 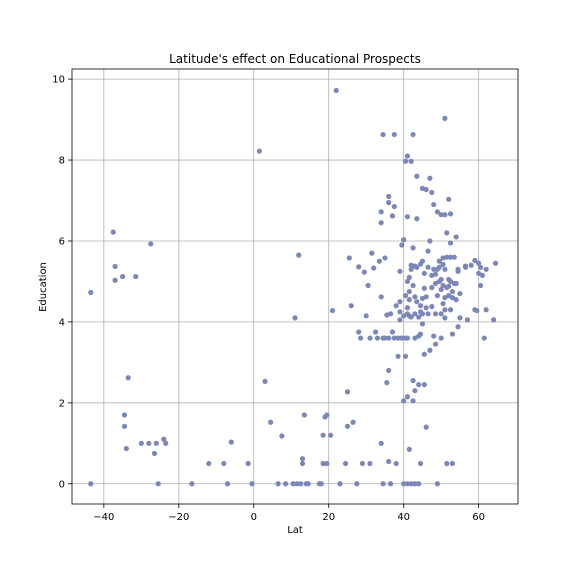 What do you see at coordinates (62, 161) in the screenshot?
I see `y-tick-label: 8` at bounding box center [62, 161].